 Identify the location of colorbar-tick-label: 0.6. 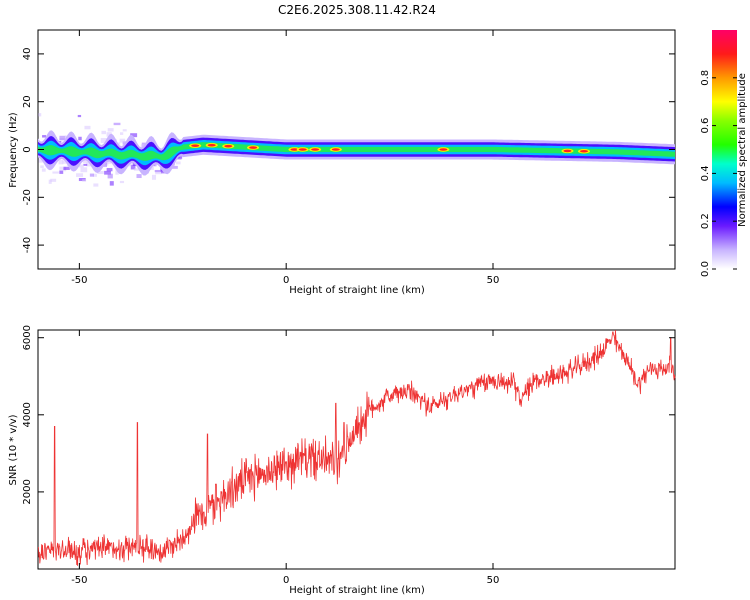
(705, 126).